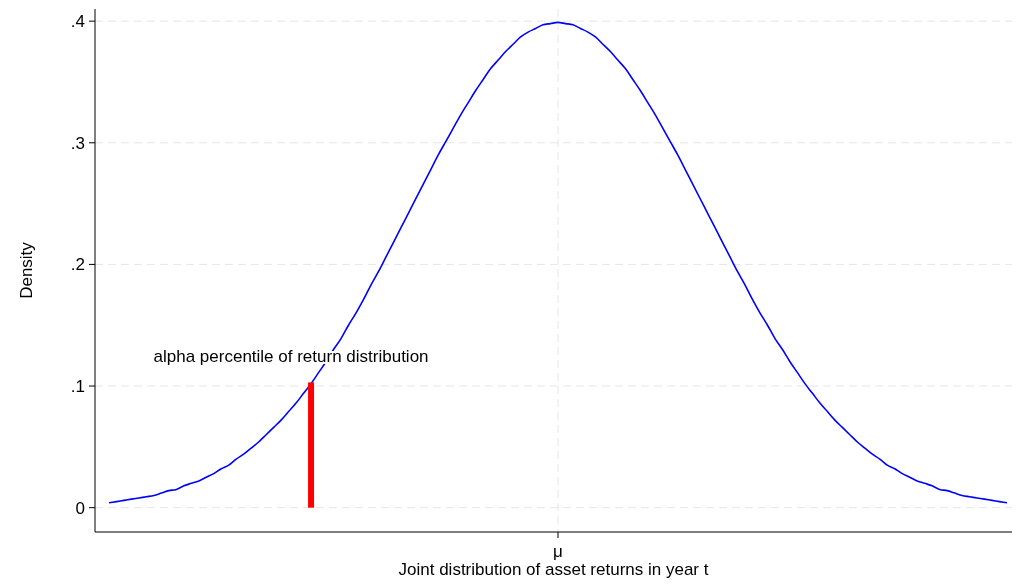 Image resolution: width=1020 pixels, height=587 pixels. What do you see at coordinates (77, 386) in the screenshot?
I see `y-tick-label: .1` at bounding box center [77, 386].